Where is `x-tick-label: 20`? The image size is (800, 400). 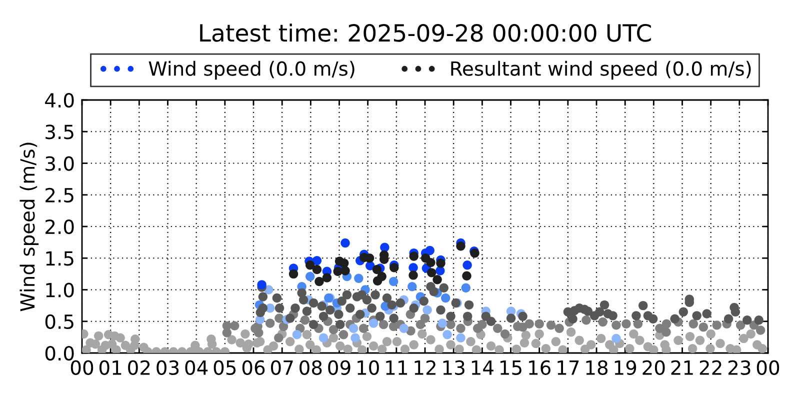
x-tick-label: 20 is located at coordinates (653, 367).